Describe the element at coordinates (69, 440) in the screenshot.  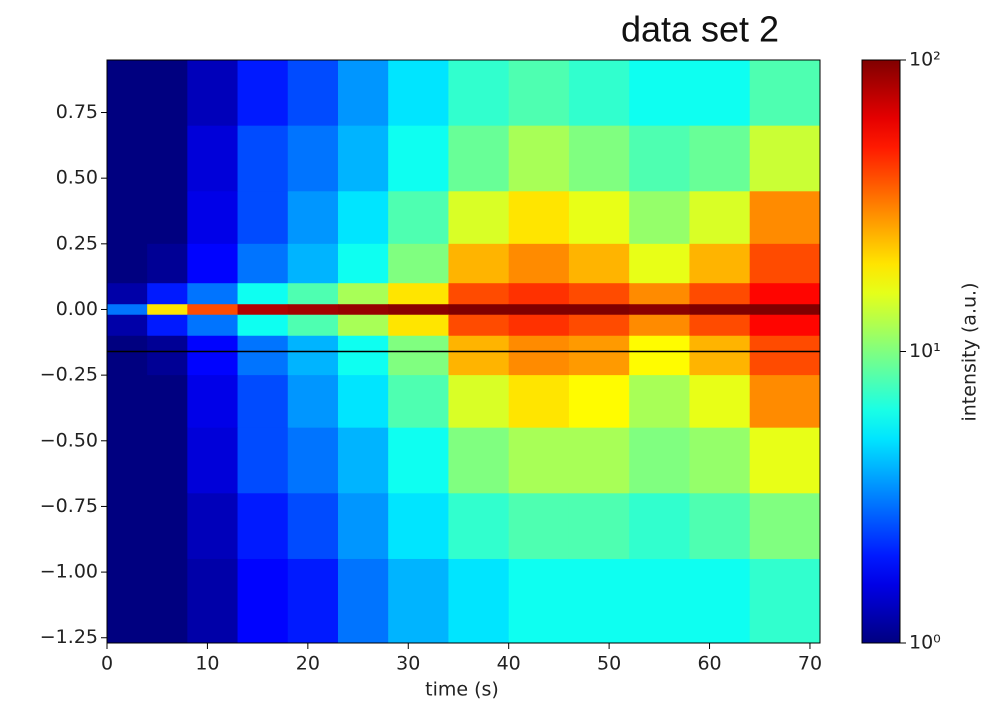
I see `y-tick-label: −0.50` at that location.